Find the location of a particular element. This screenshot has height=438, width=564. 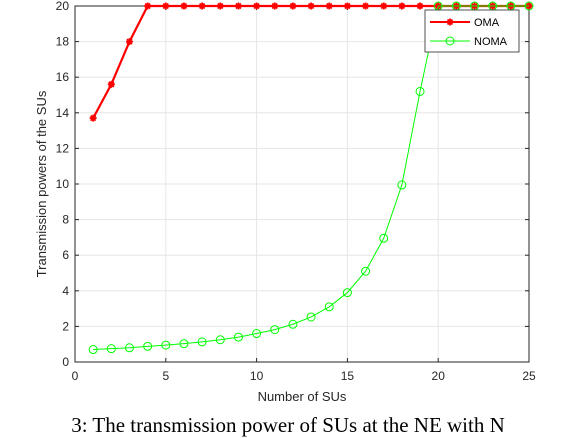

x-tick-label: 20 is located at coordinates (439, 376).